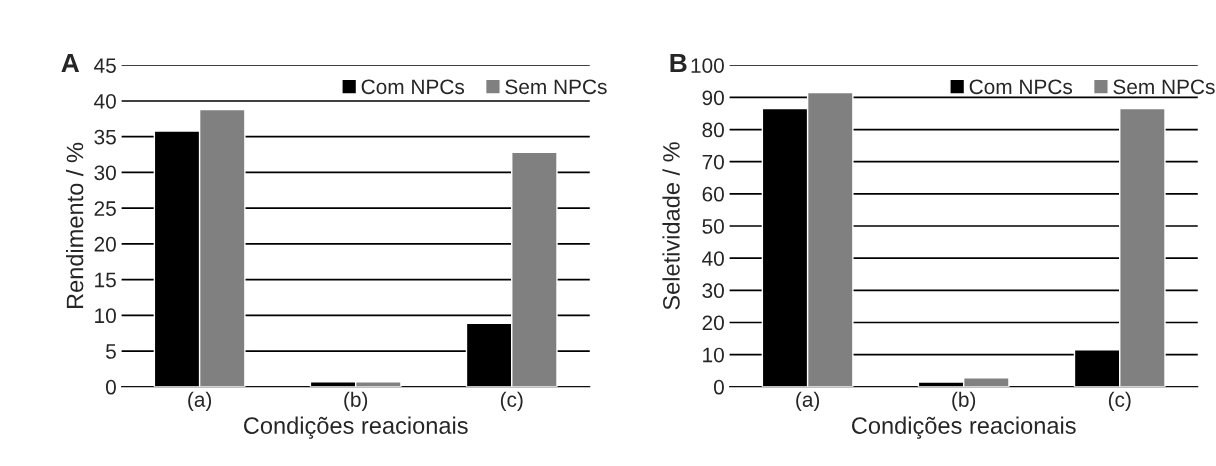 The width and height of the screenshot is (1216, 466). Describe the element at coordinates (105, 65) in the screenshot. I see `y-tick-label: 45` at that location.